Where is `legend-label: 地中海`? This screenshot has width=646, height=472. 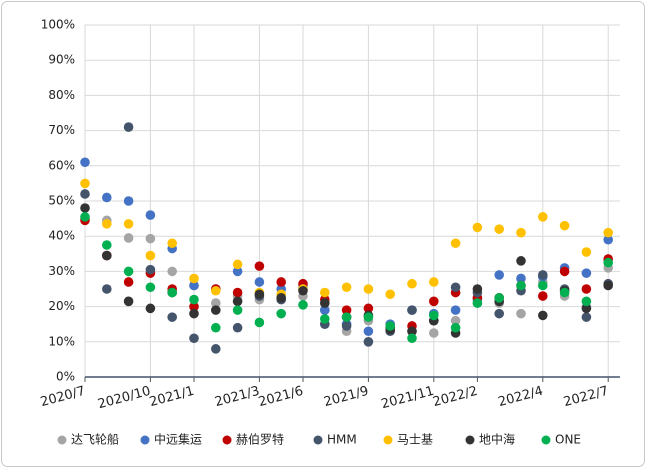 legend-label: 地中海 is located at coordinates (497, 439).